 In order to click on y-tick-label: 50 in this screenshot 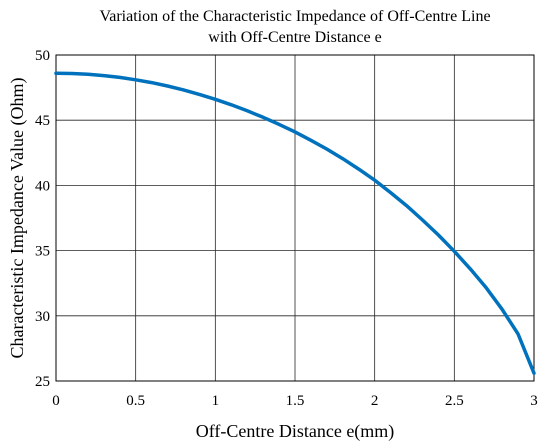, I will do `click(42, 56)`.